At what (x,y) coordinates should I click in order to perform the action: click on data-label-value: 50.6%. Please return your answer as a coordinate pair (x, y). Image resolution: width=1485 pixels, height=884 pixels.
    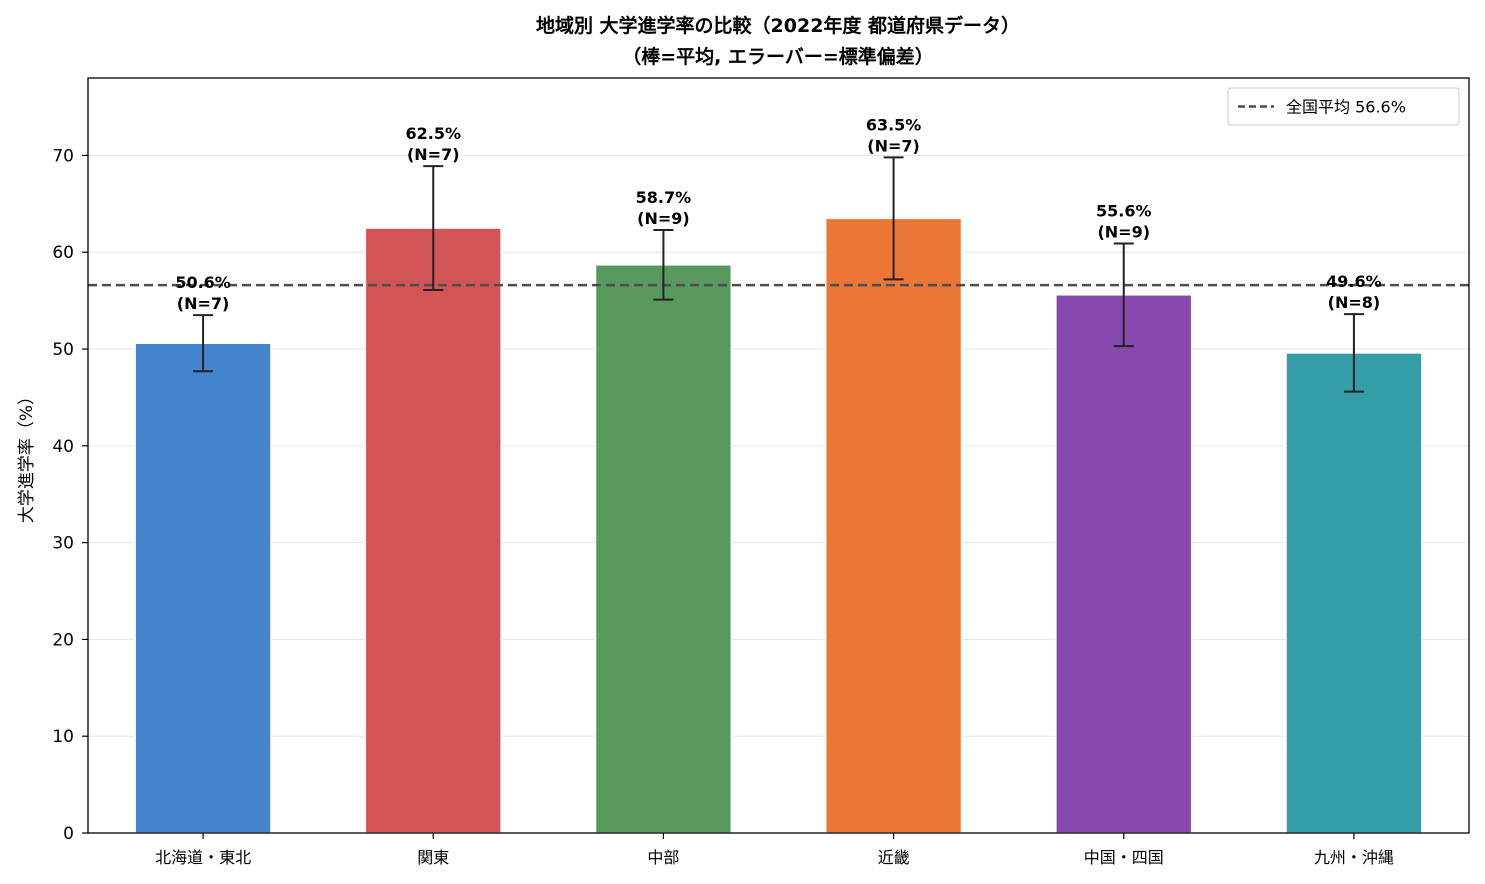
    Looking at the image, I should click on (203, 282).